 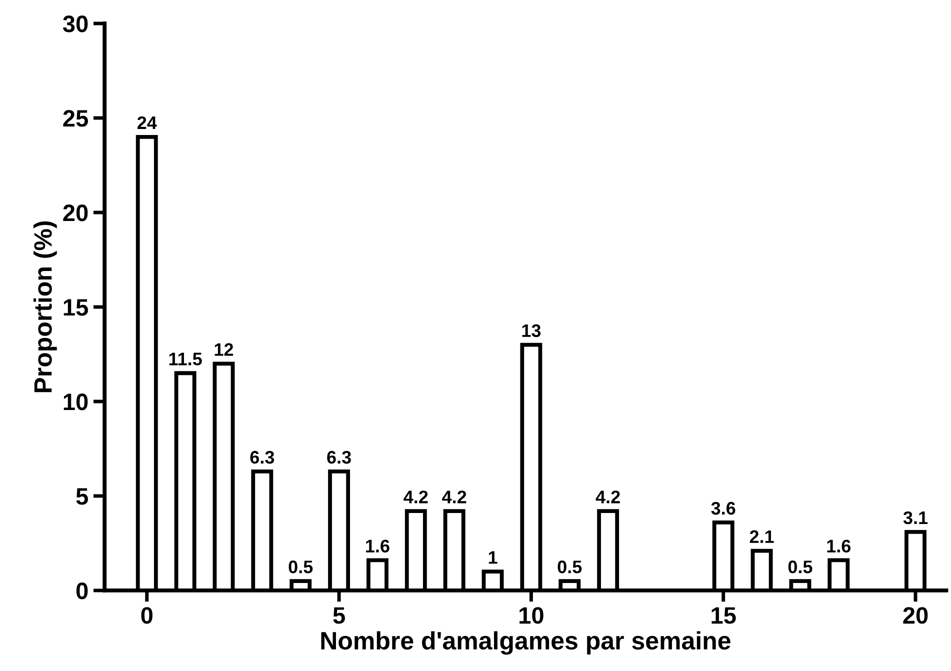 What do you see at coordinates (224, 349) in the screenshot?
I see `data-label: 12` at bounding box center [224, 349].